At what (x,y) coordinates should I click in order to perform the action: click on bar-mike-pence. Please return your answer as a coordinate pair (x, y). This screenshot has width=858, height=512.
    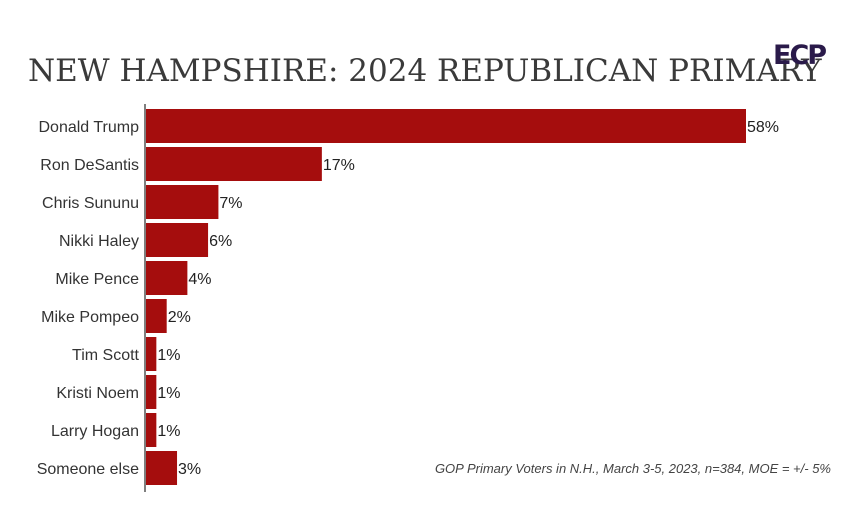
    Looking at the image, I should click on (167, 278).